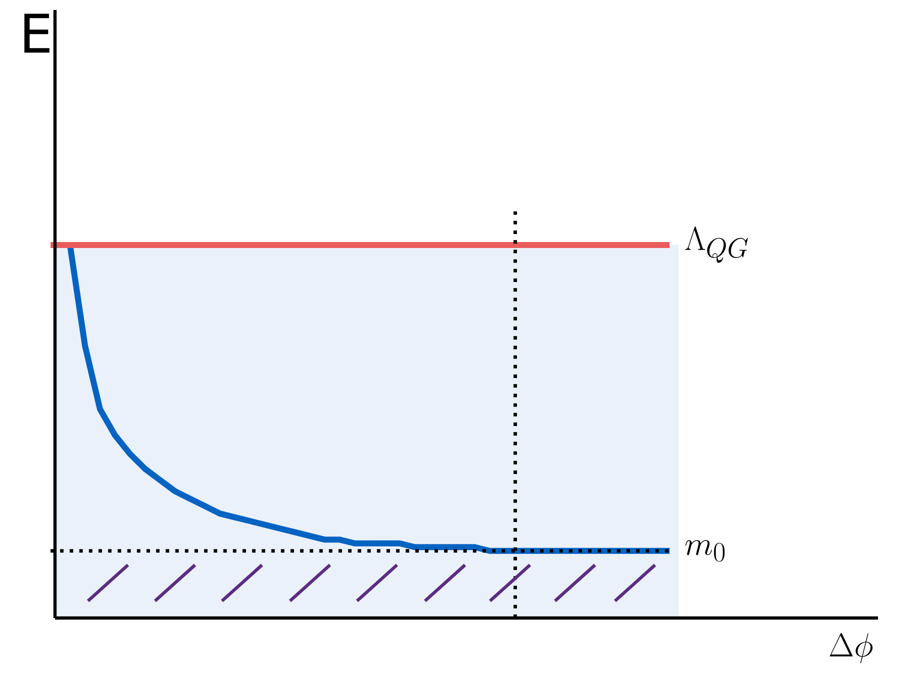 This screenshot has height=697, width=911. I want to click on y-axis-title: E, so click(37, 33).